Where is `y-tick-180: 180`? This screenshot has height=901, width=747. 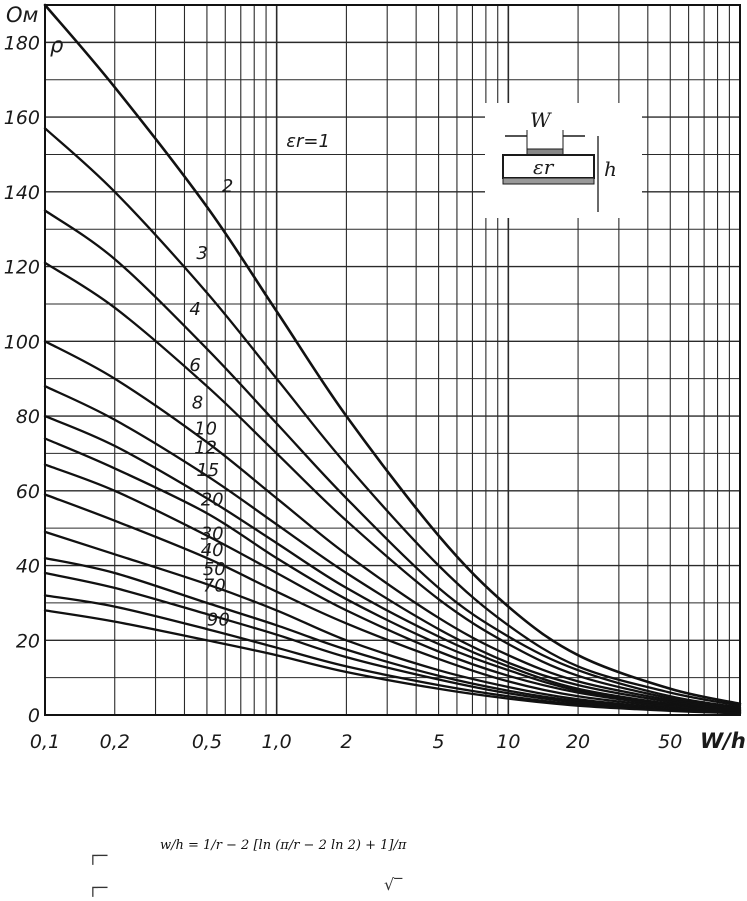
y-tick-180: 180 is located at coordinates (22, 43).